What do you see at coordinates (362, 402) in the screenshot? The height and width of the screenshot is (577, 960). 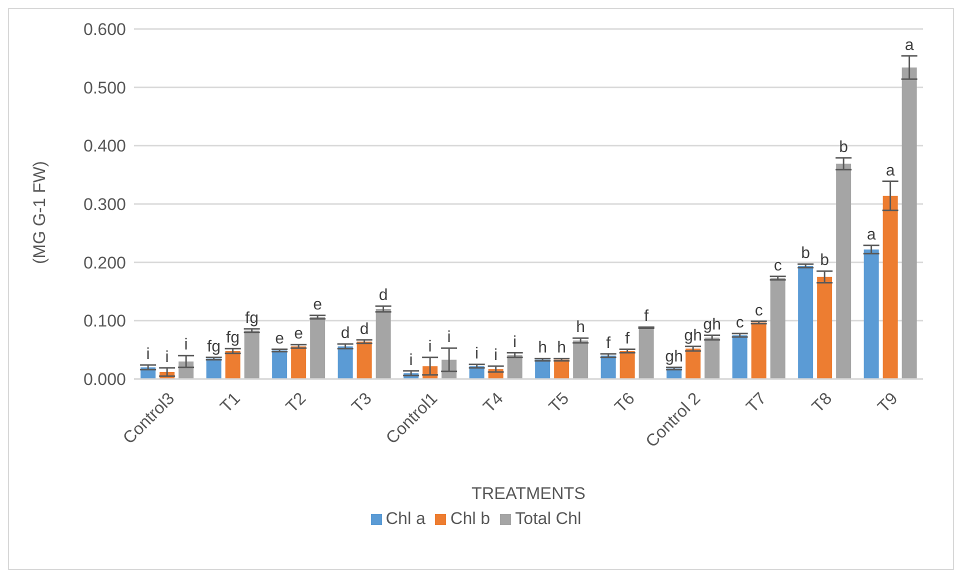 I see `x-tick-label: T3` at bounding box center [362, 402].